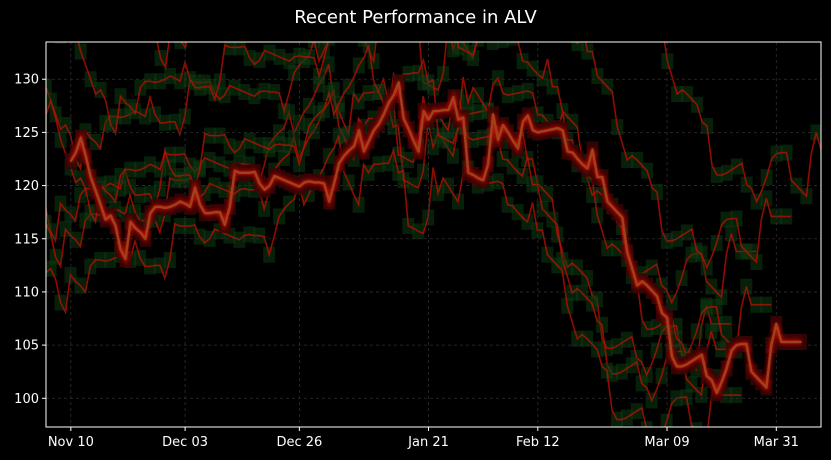  Describe the element at coordinates (299, 442) in the screenshot. I see `x-tick-label: Dec 26` at that location.